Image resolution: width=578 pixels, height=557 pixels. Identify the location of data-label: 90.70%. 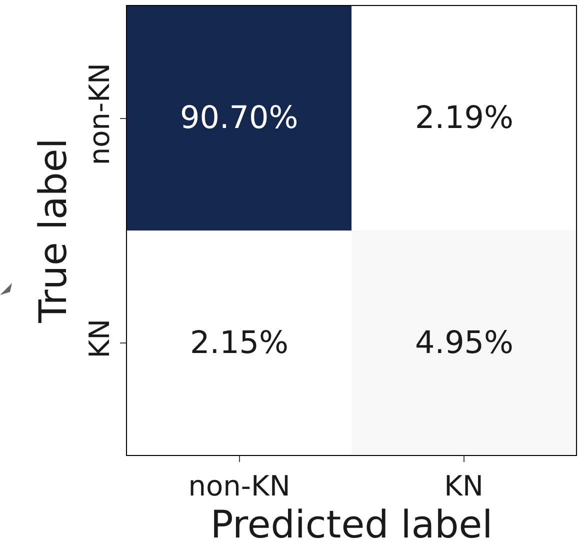
(239, 118).